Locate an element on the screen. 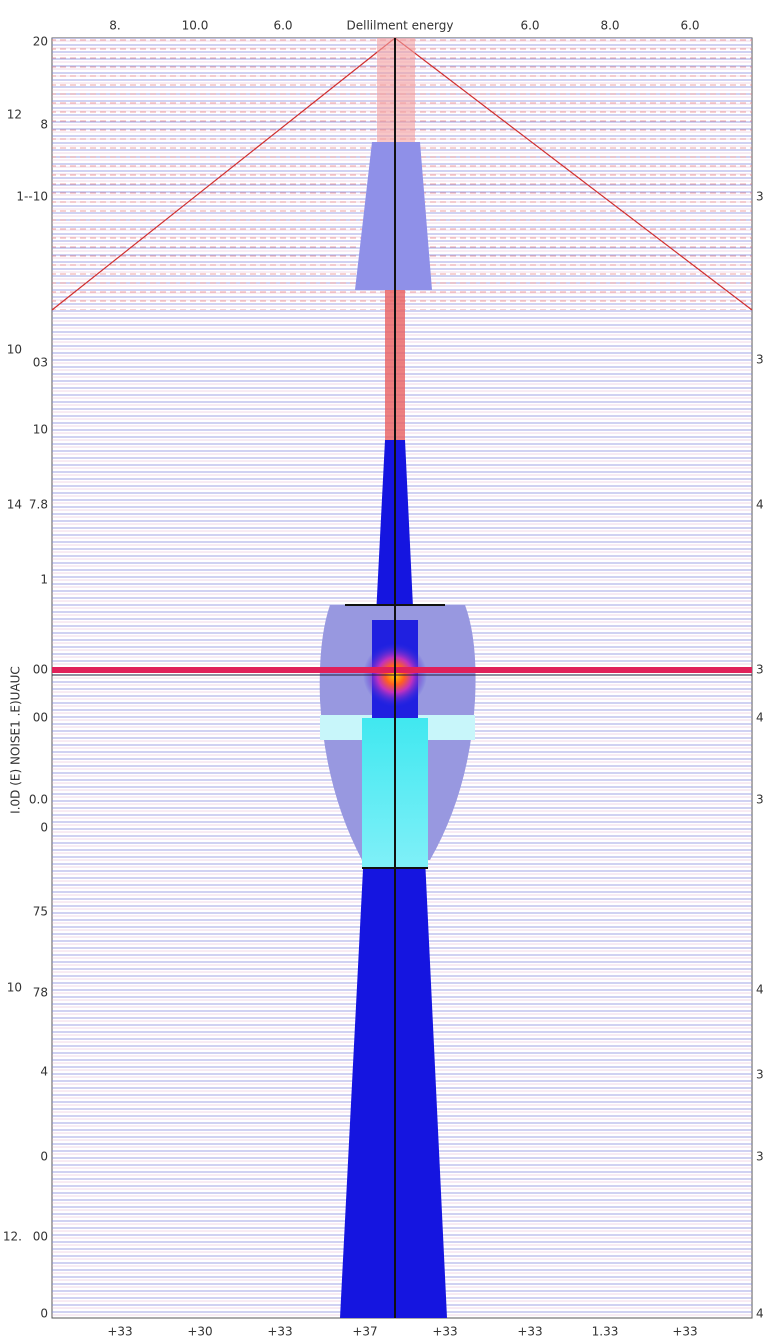 Image resolution: width=768 pixels, height=1344 pixels. left-tick-label: 0.0 is located at coordinates (38, 800).